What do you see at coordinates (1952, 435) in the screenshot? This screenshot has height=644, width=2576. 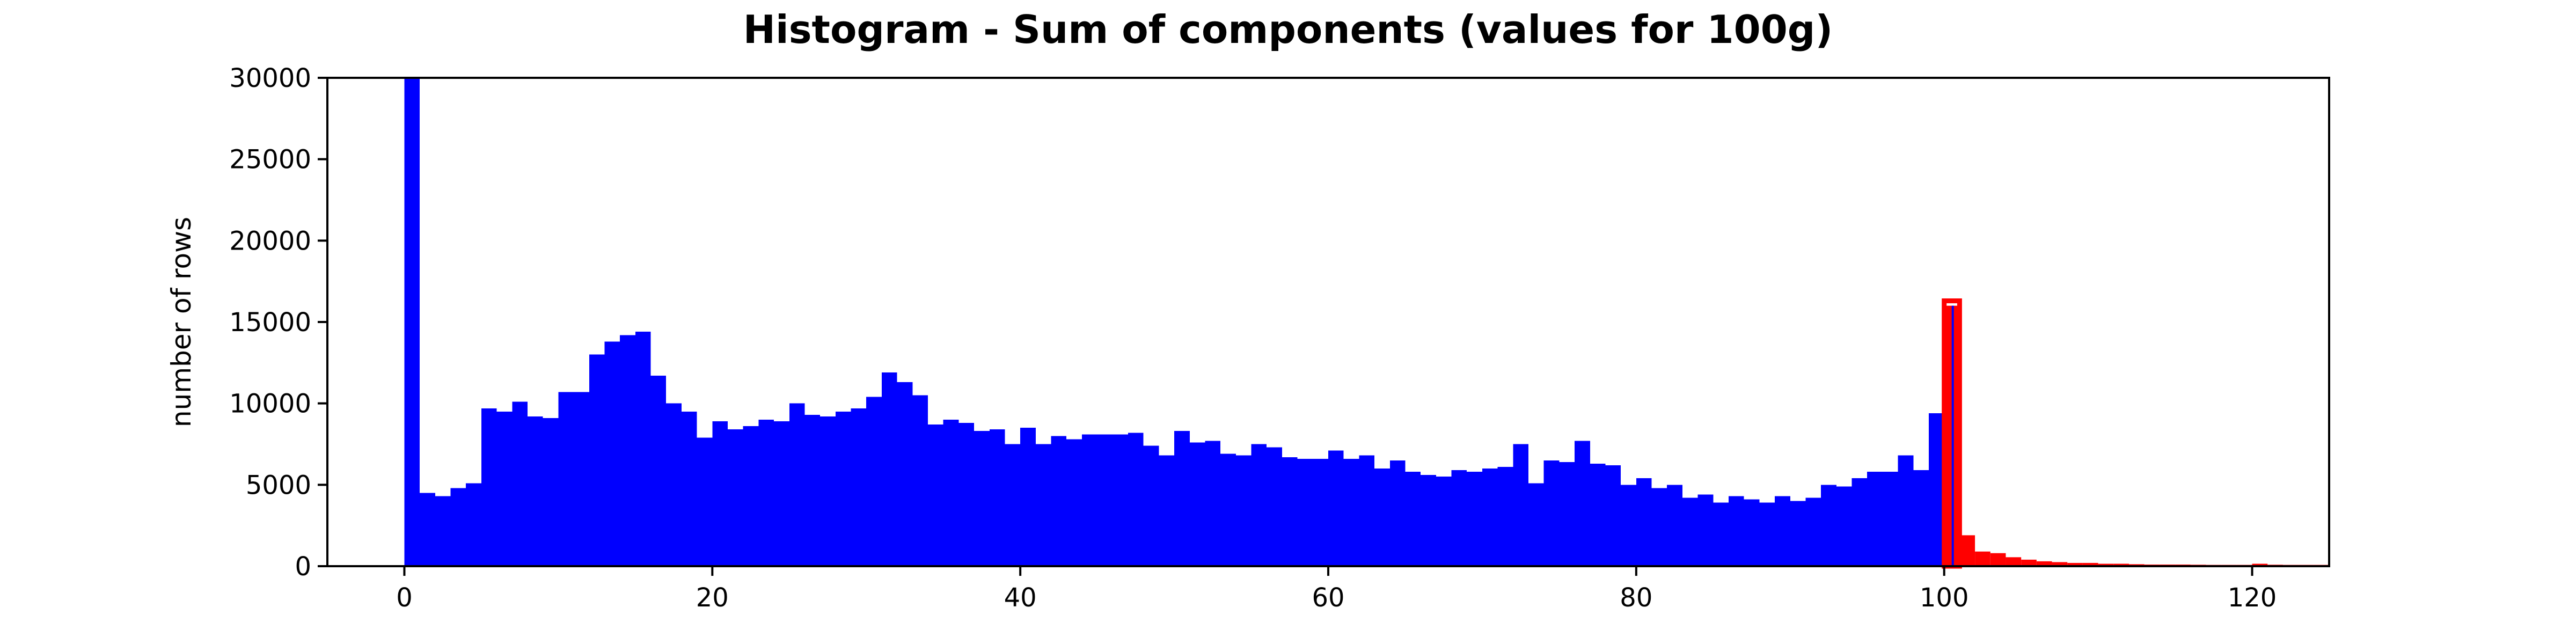 I see `highlight-bar-100-fill` at bounding box center [1952, 435].